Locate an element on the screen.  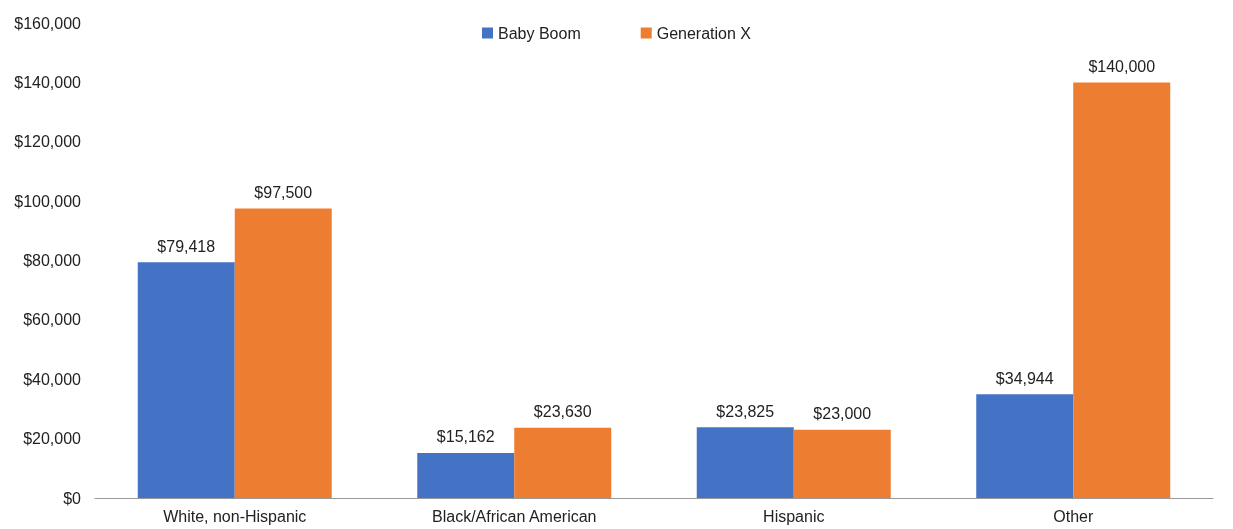
text: $15,162 is located at coordinates (465, 437).